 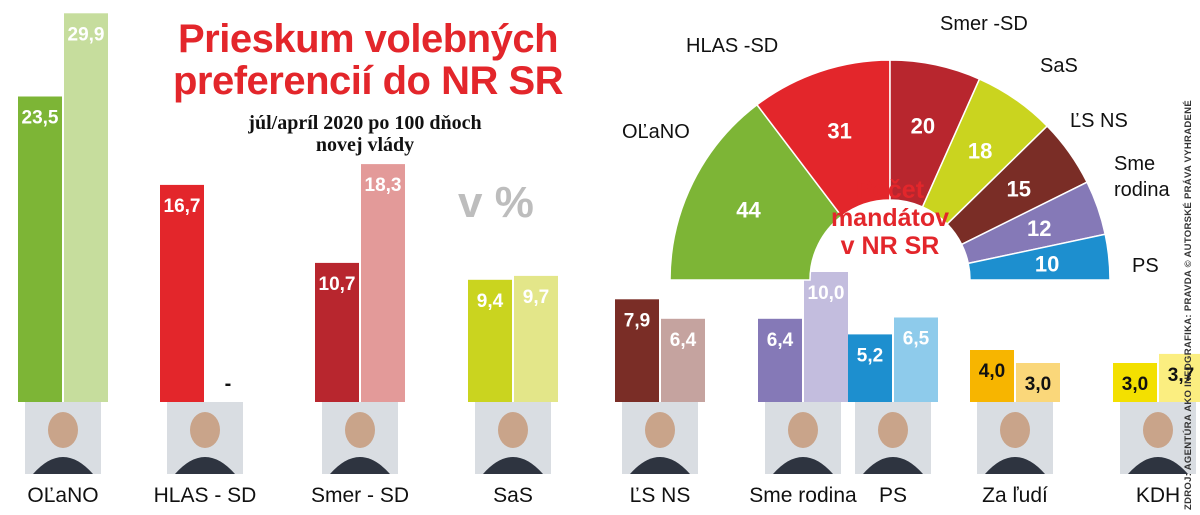 What do you see at coordinates (660, 495) in the screenshot?
I see `category-label: ĽS NS` at bounding box center [660, 495].